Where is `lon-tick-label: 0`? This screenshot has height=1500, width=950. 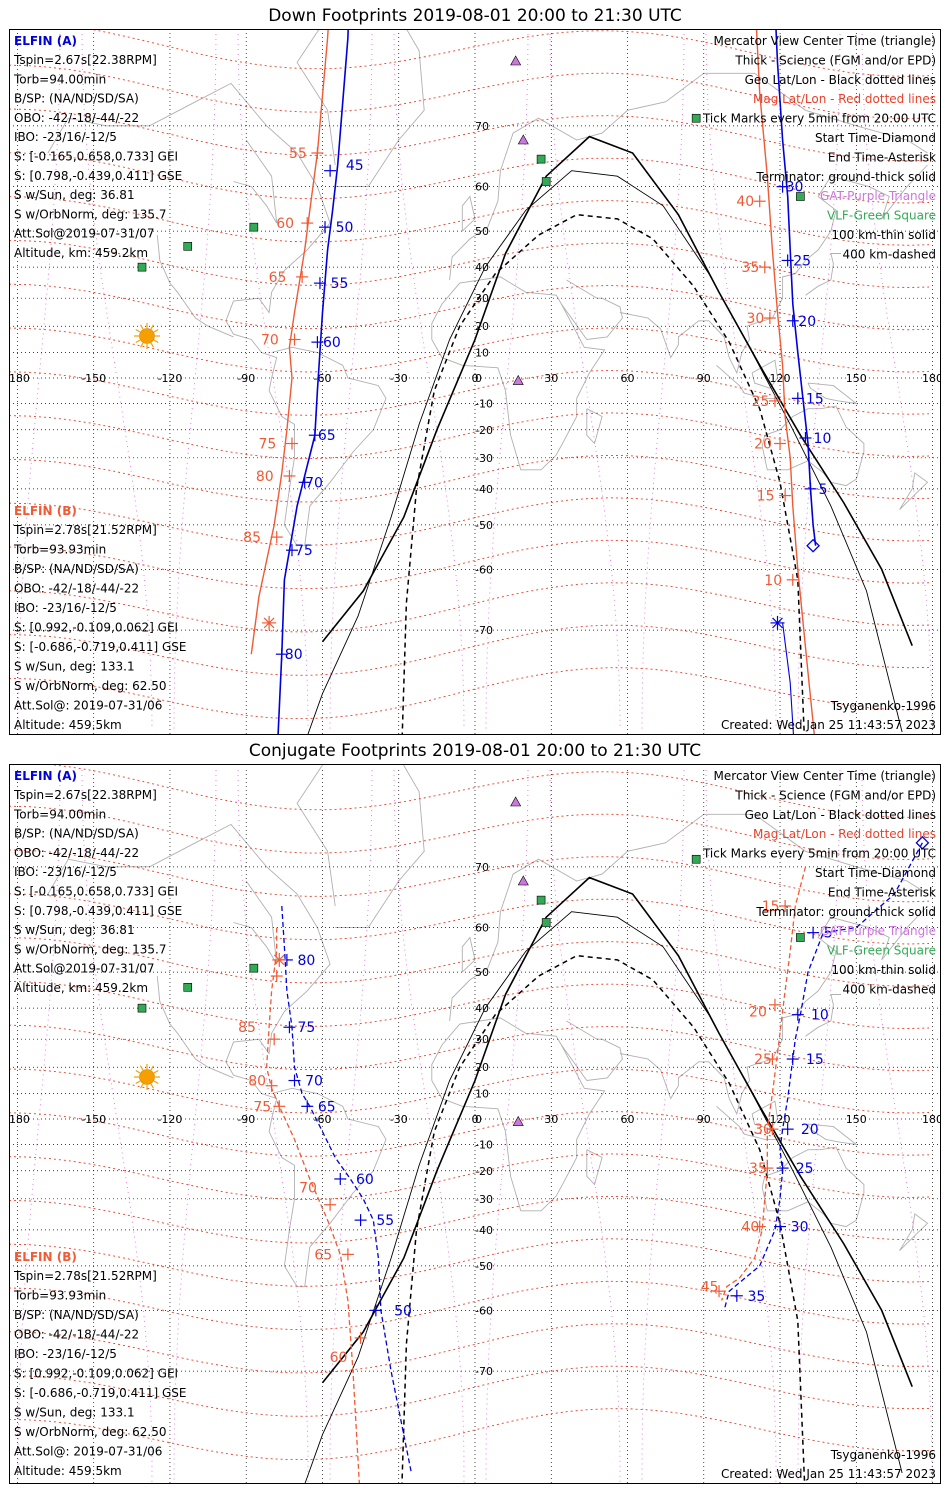
lon-tick-label: 0 is located at coordinates (475, 378).